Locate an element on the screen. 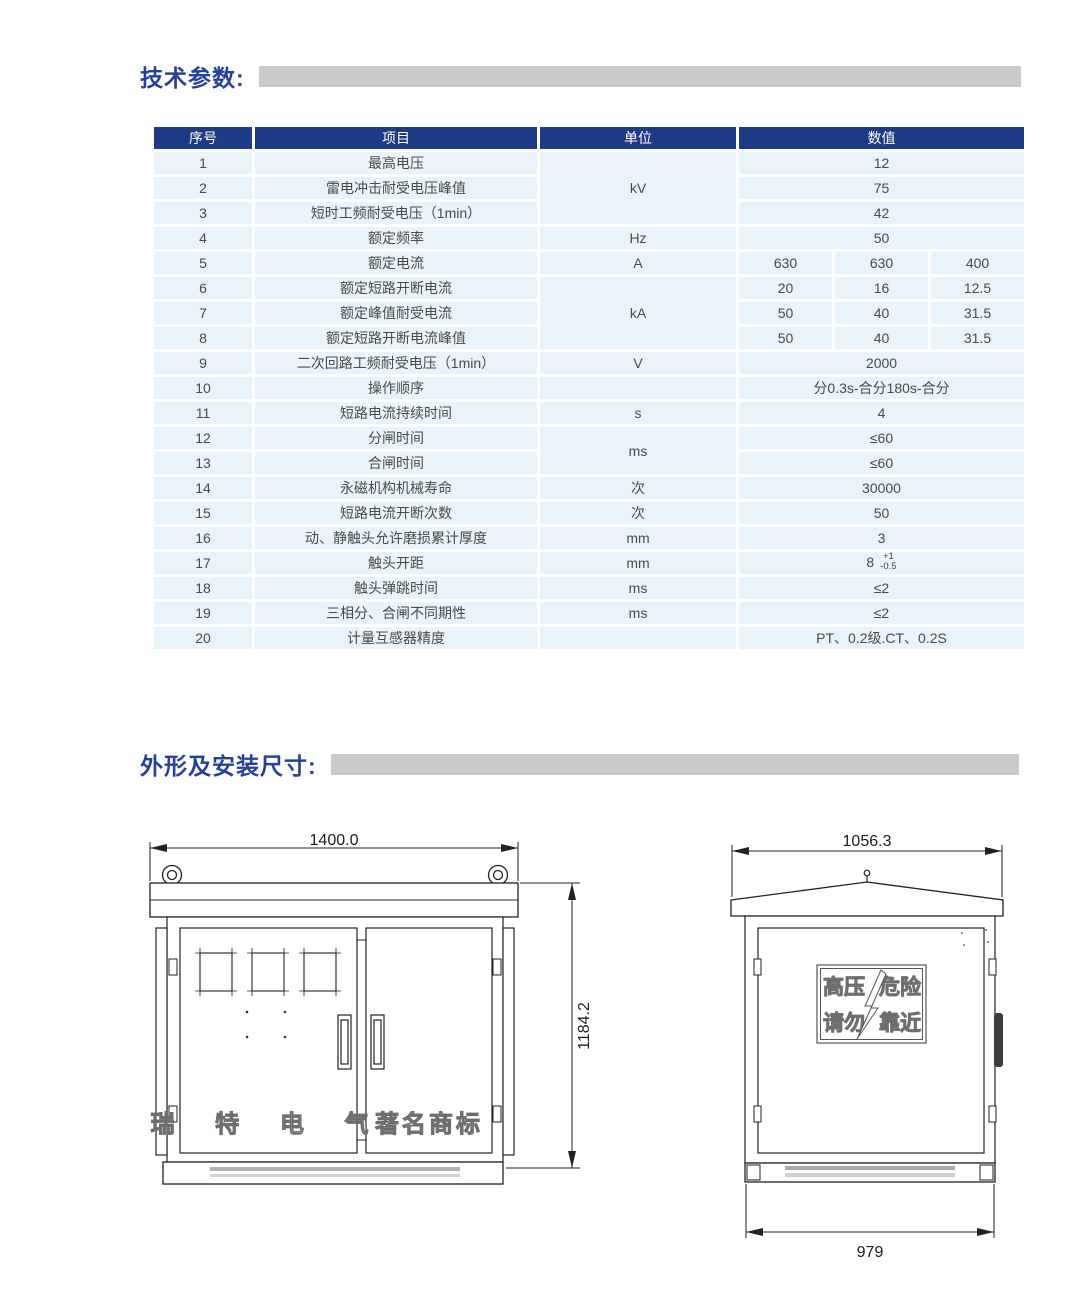  side-roof is located at coordinates (867, 899).